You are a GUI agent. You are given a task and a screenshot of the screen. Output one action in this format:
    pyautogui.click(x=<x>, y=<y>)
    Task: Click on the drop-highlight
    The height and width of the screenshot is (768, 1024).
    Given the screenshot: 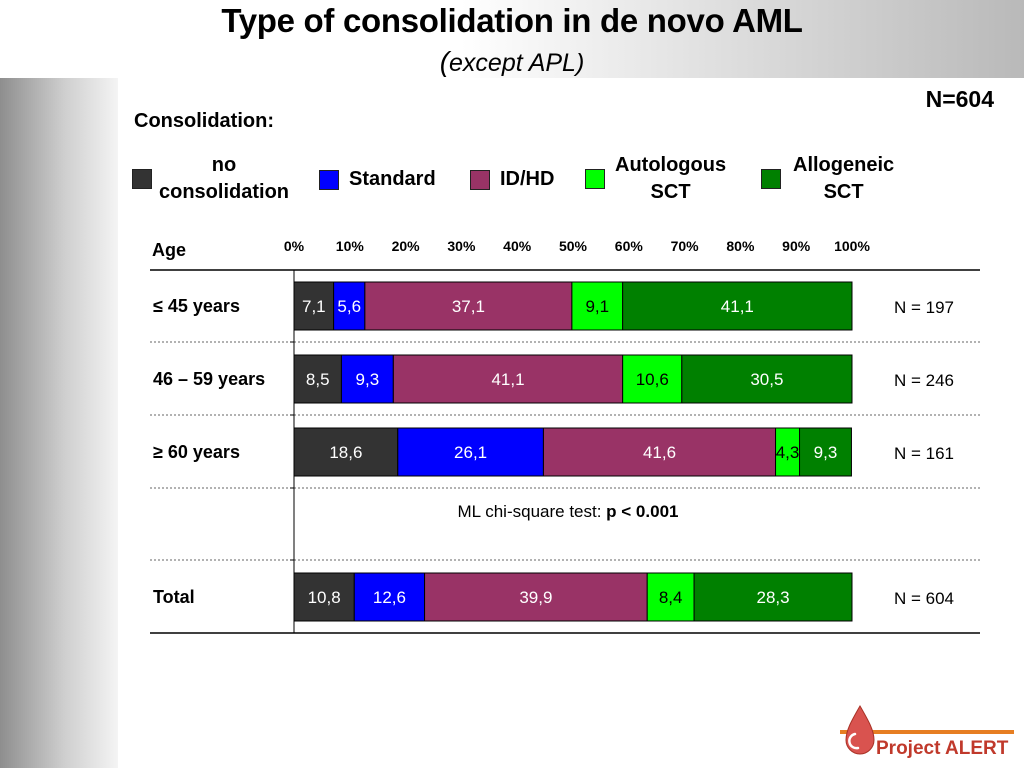 What is the action you would take?
    pyautogui.click(x=854, y=741)
    